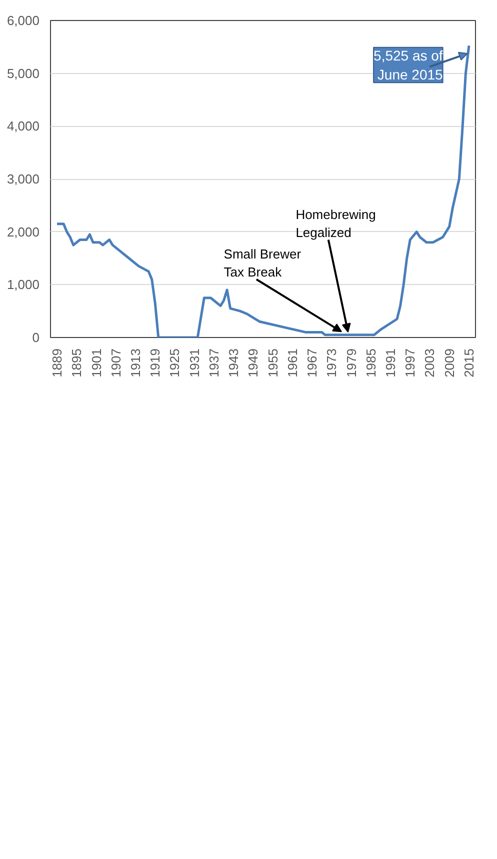  I want to click on y-tick-label: 5,000, so click(23, 73).